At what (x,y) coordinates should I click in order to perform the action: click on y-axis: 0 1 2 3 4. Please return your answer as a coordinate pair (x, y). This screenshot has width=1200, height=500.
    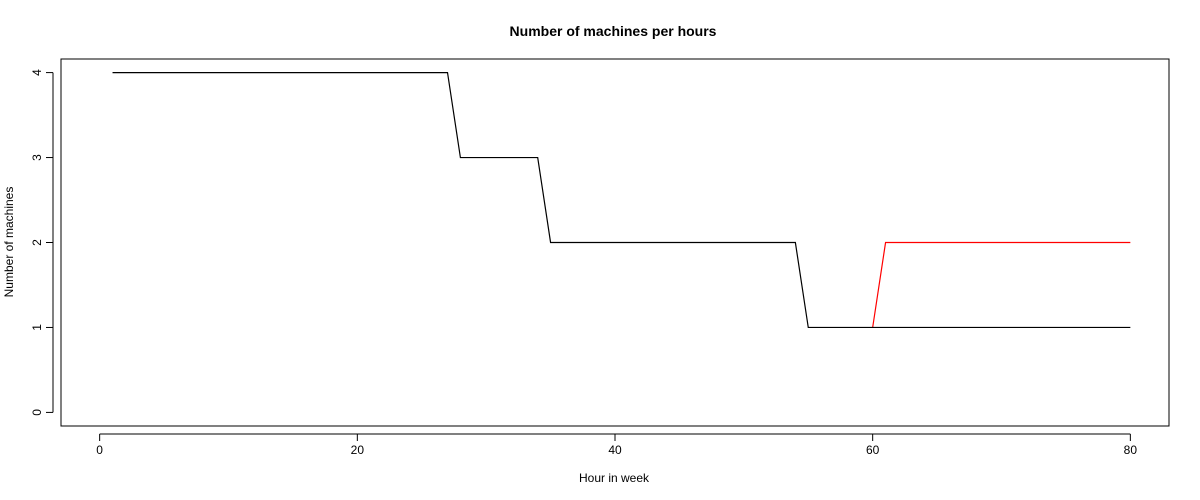
    Looking at the image, I should click on (42, 242).